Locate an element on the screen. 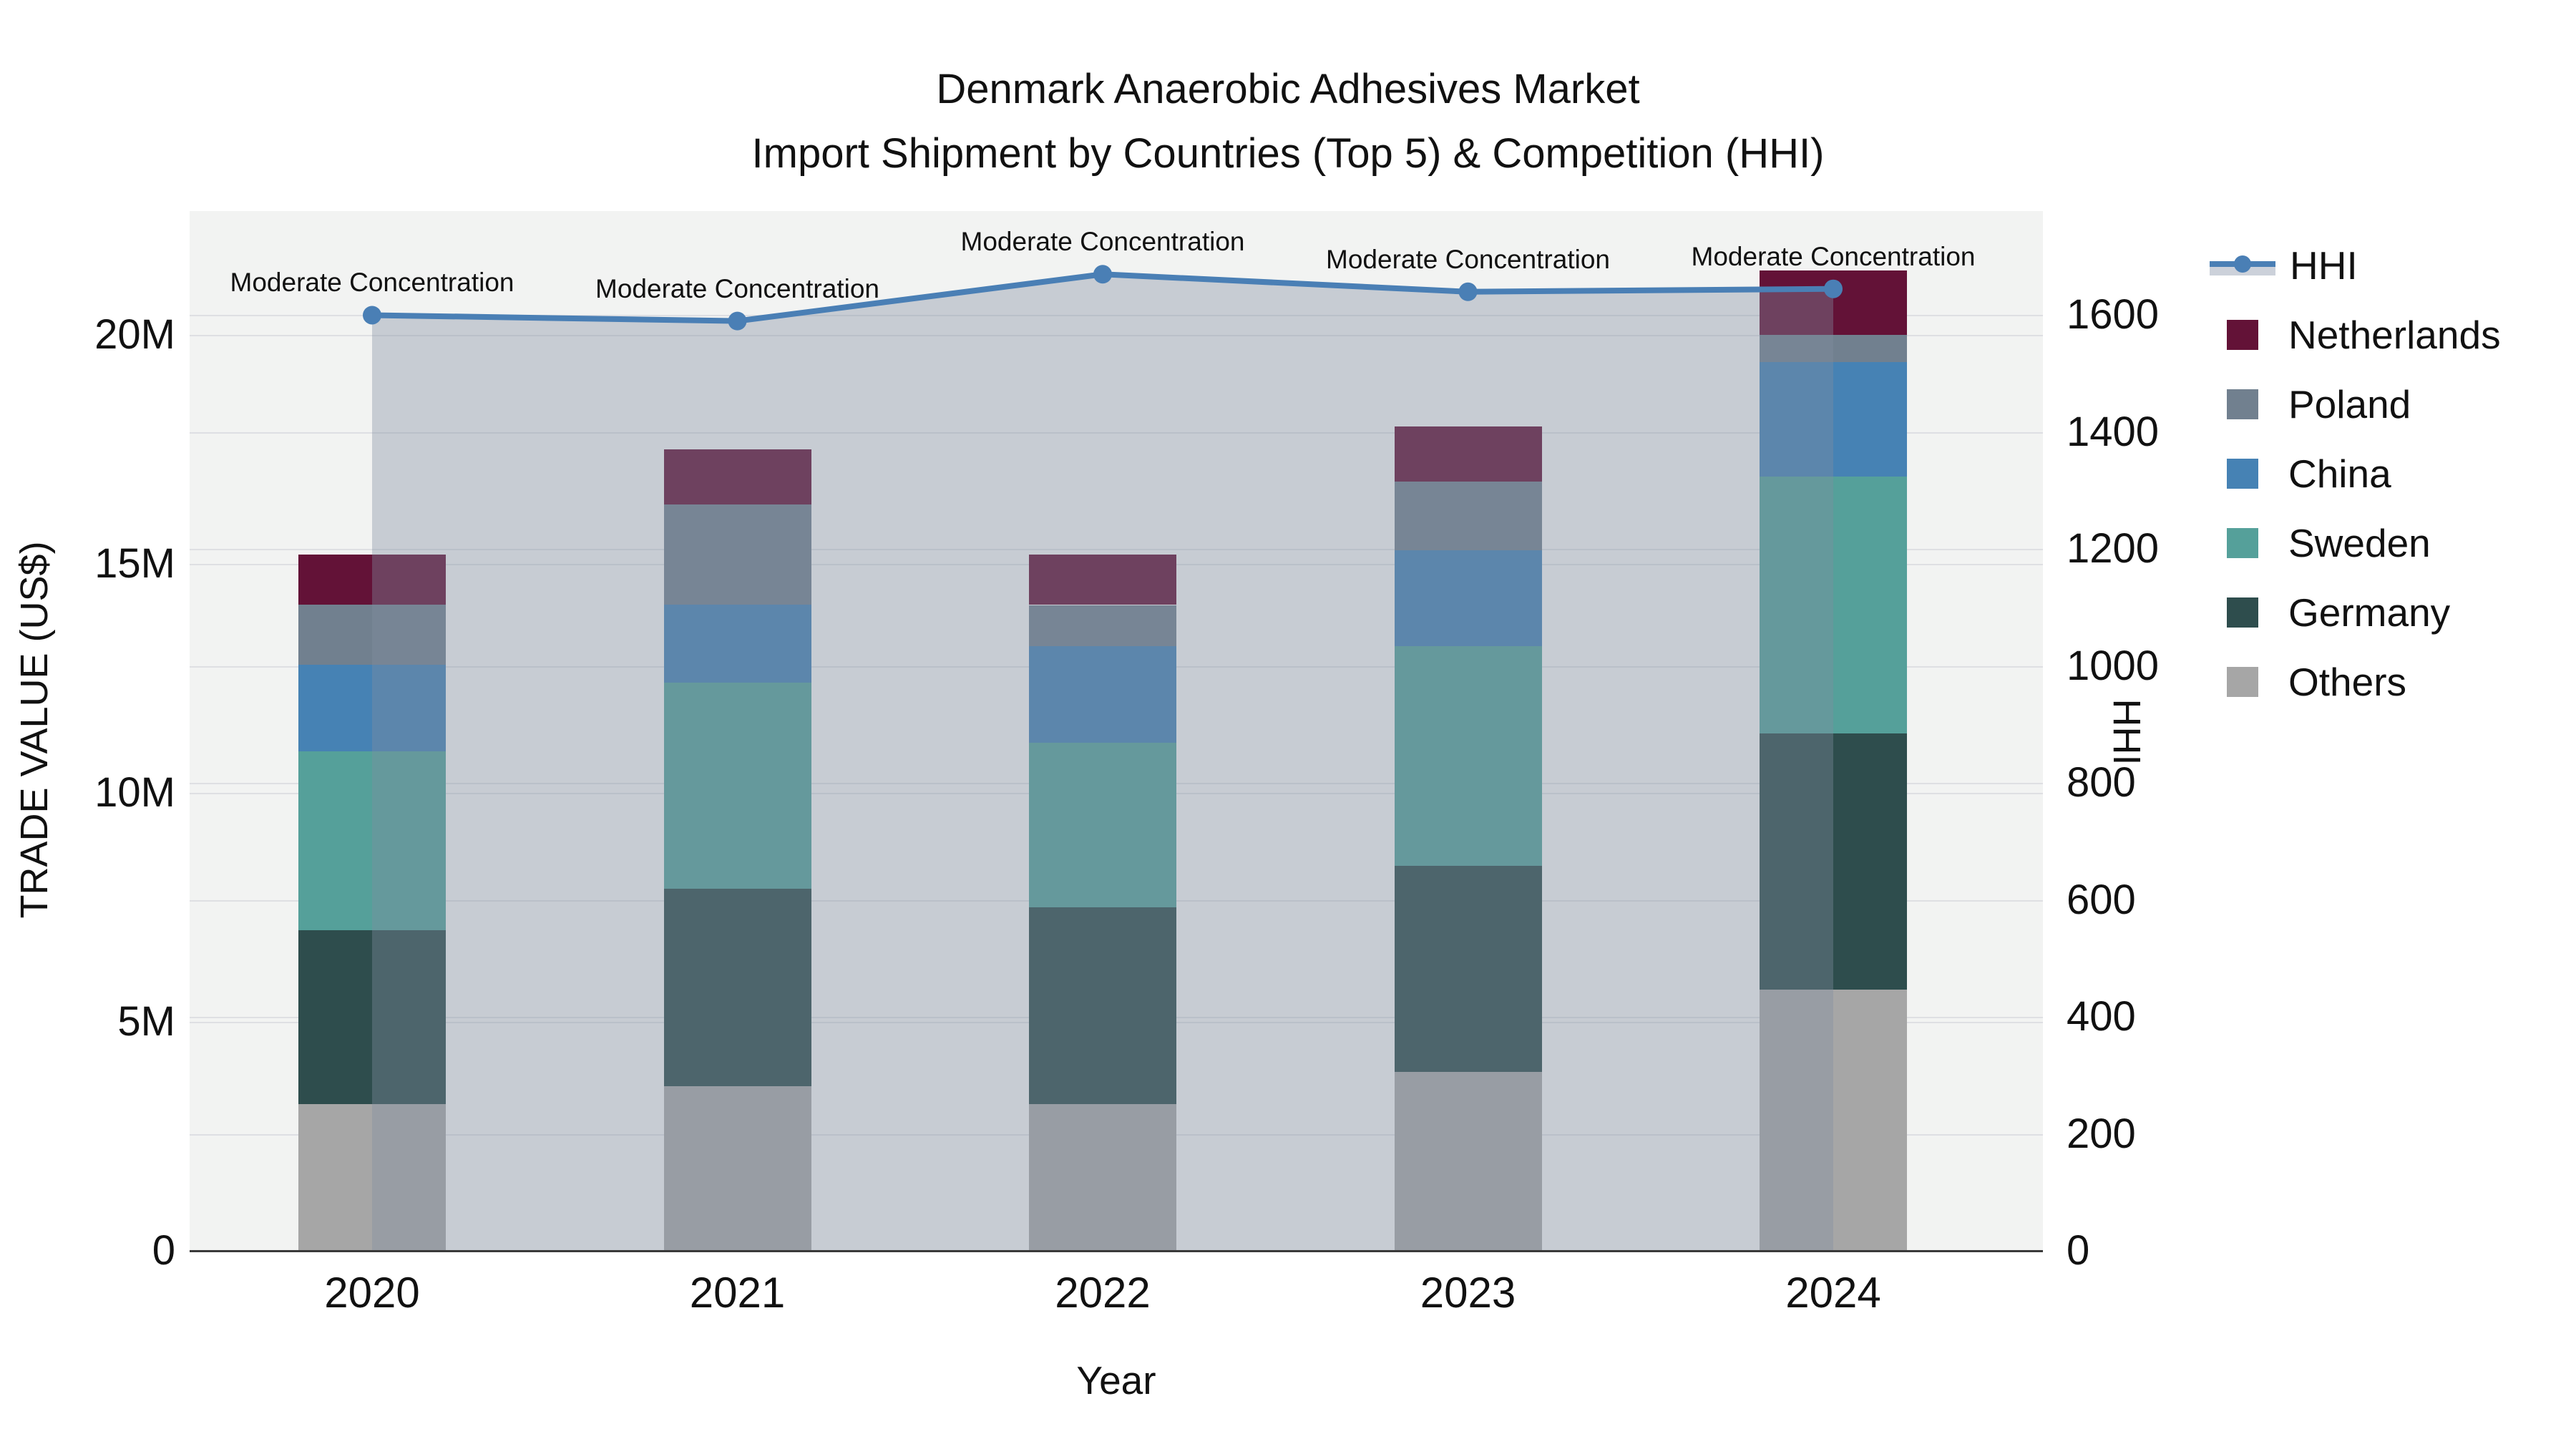 Image resolution: width=2576 pixels, height=1449 pixels. bar-segment-others-2022 is located at coordinates (1102, 1177).